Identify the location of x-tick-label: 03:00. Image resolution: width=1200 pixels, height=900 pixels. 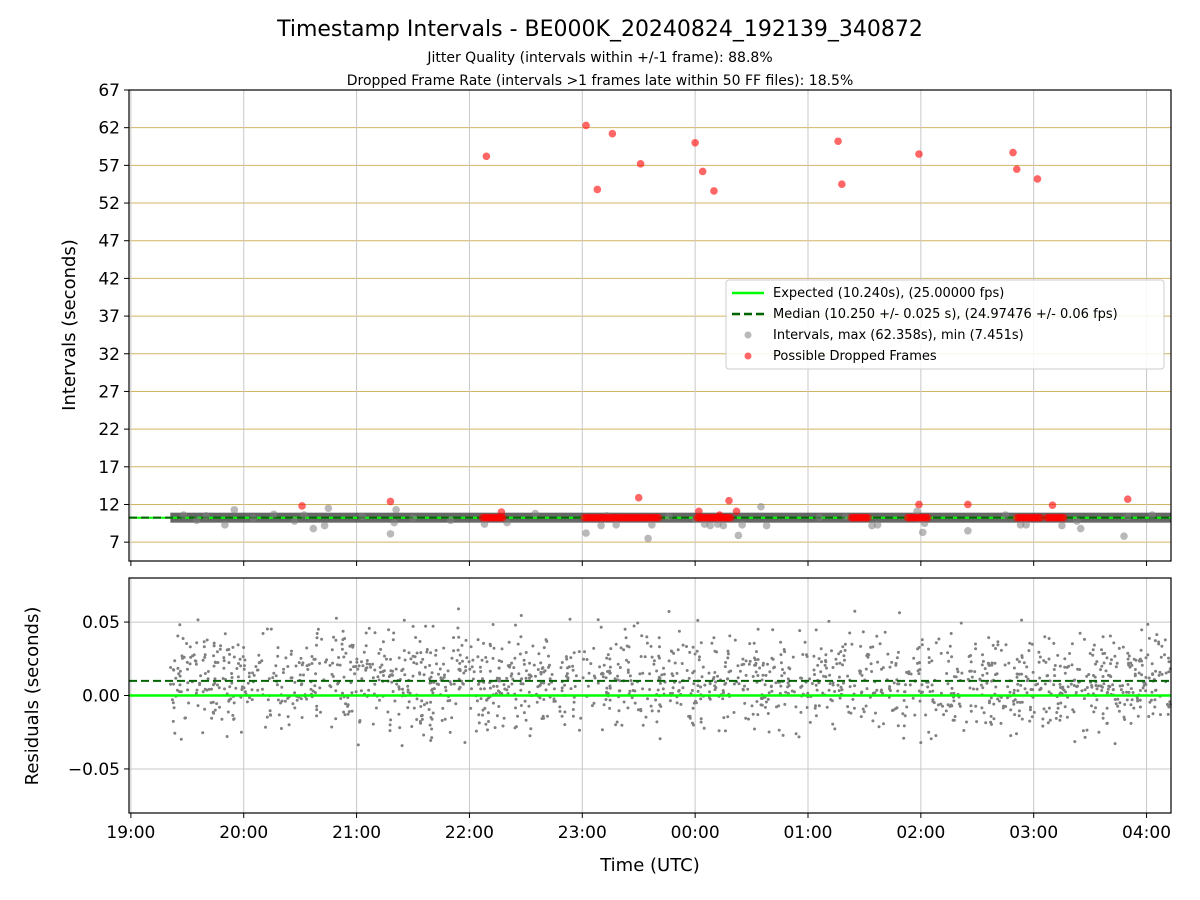
(1033, 833).